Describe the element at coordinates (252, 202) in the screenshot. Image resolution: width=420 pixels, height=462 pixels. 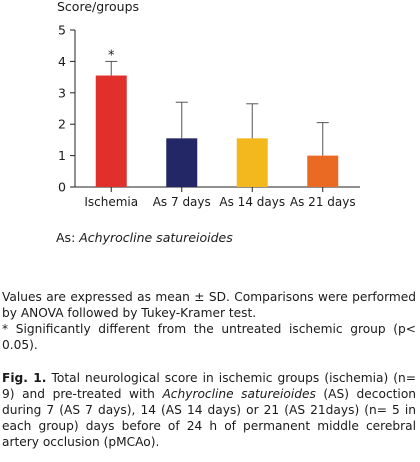
I see `x-tick-label: As 14 days` at that location.